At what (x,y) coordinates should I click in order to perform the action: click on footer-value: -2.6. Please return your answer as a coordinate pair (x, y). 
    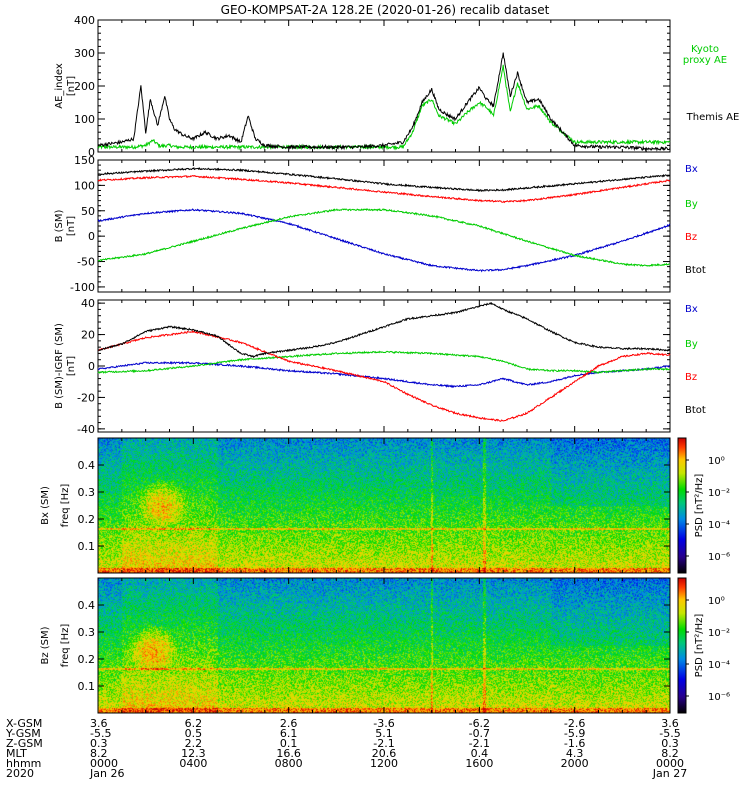
    Looking at the image, I should click on (574, 723).